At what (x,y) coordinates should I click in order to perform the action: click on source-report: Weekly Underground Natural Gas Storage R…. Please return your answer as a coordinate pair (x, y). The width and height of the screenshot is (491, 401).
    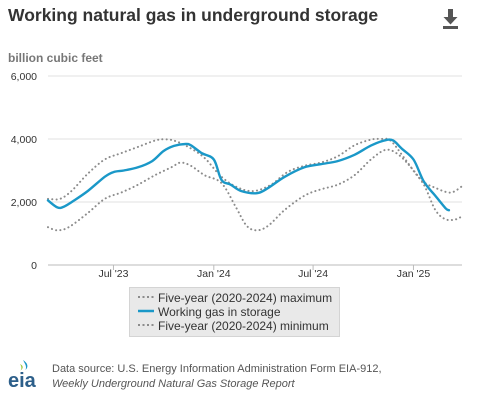
    Looking at the image, I should click on (173, 384).